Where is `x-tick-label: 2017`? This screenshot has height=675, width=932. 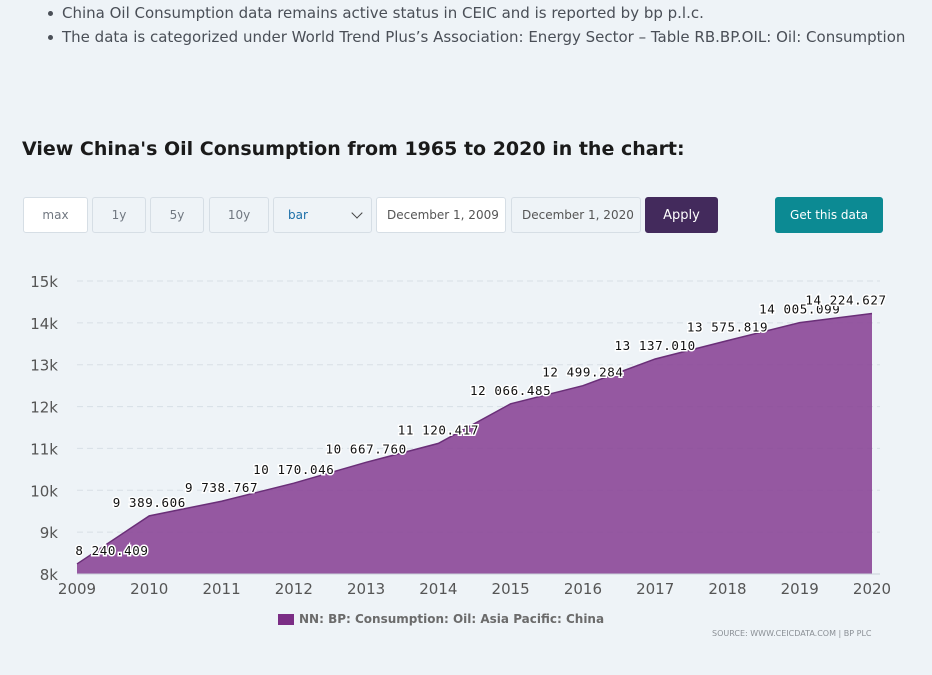
x-tick-label: 2017 is located at coordinates (655, 589).